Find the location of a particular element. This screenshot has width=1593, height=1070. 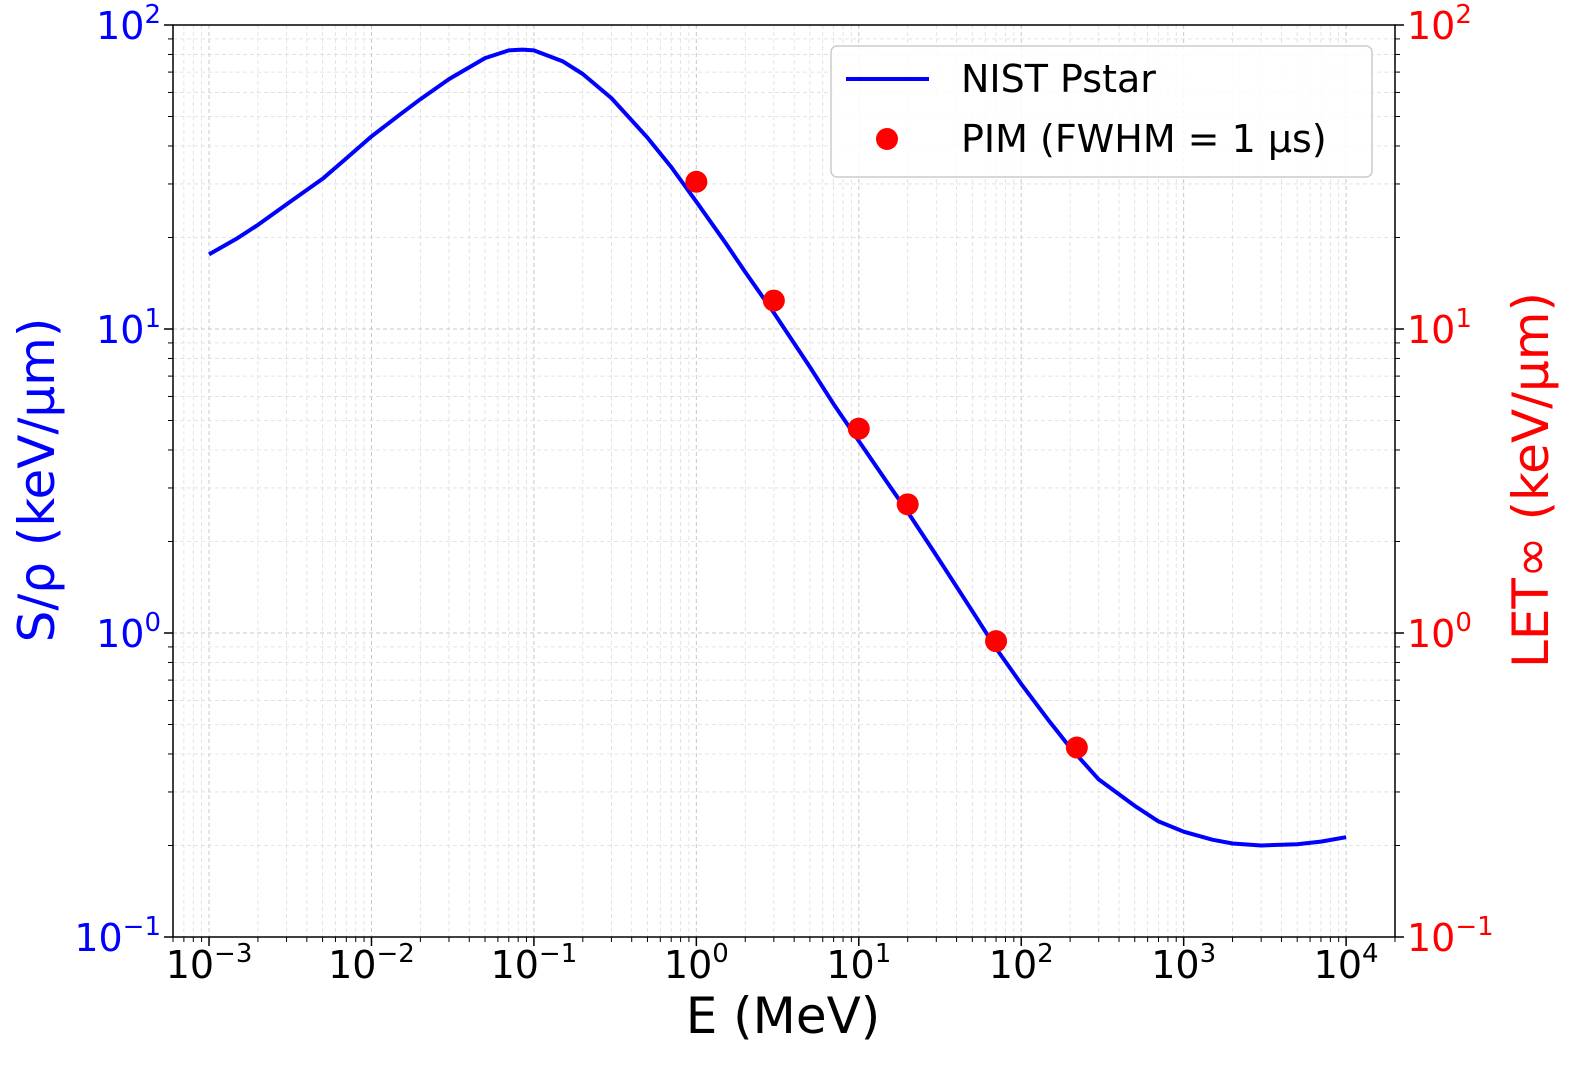

legend-frame is located at coordinates (1101, 111).